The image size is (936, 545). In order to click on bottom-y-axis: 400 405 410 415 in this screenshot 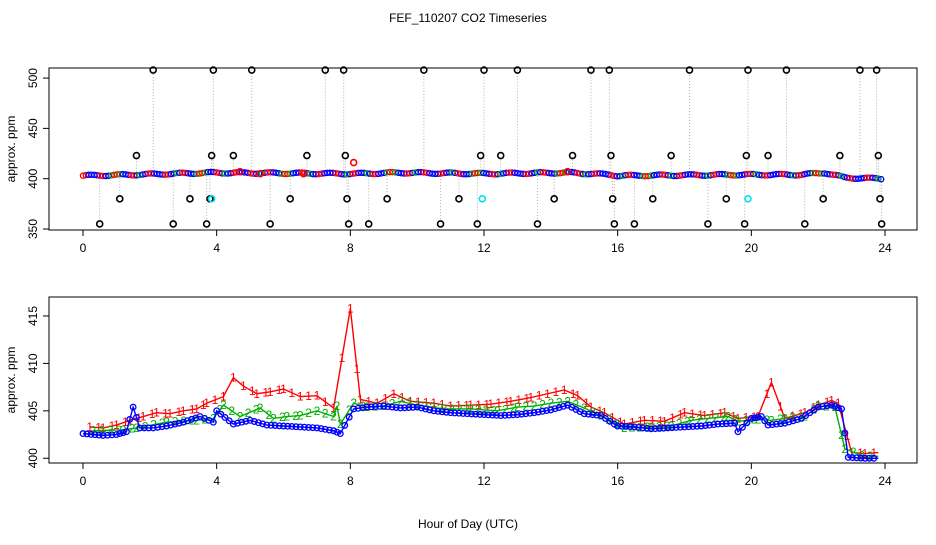, I will do `click(38, 387)`.